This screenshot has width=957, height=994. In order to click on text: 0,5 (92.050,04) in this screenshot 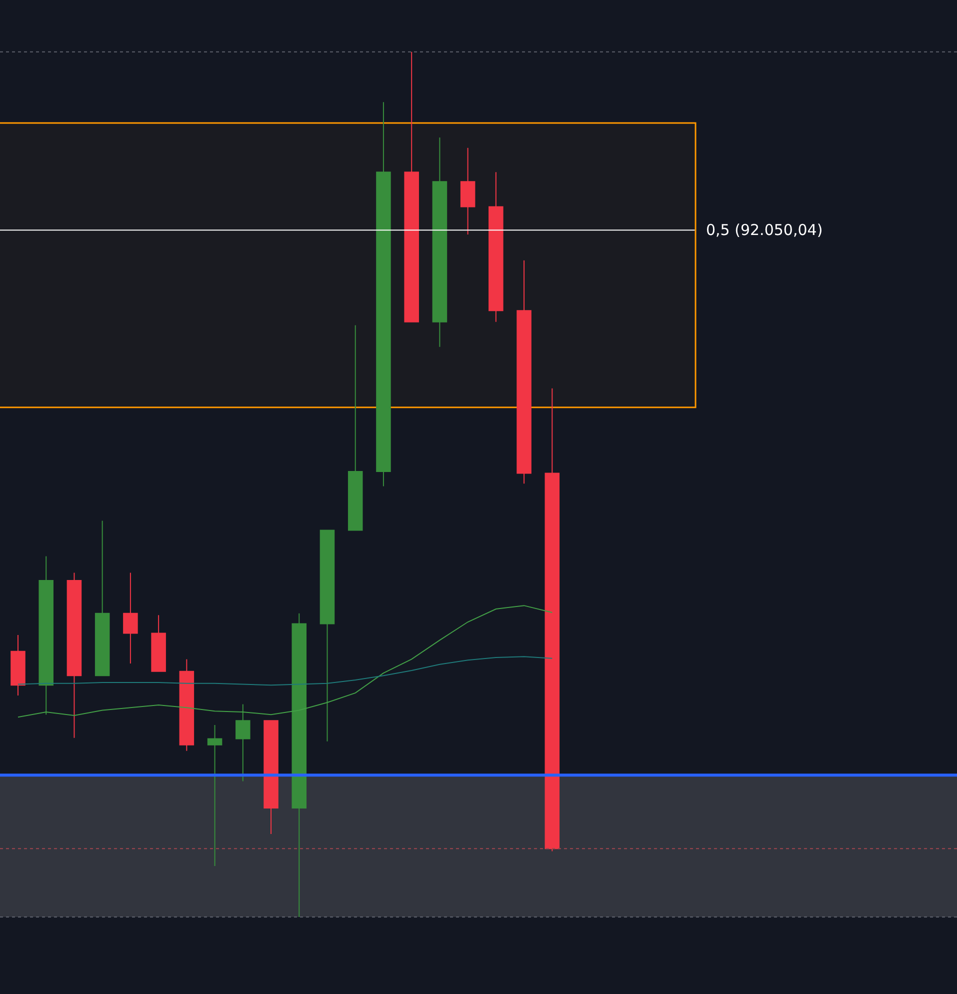, I will do `click(764, 230)`.